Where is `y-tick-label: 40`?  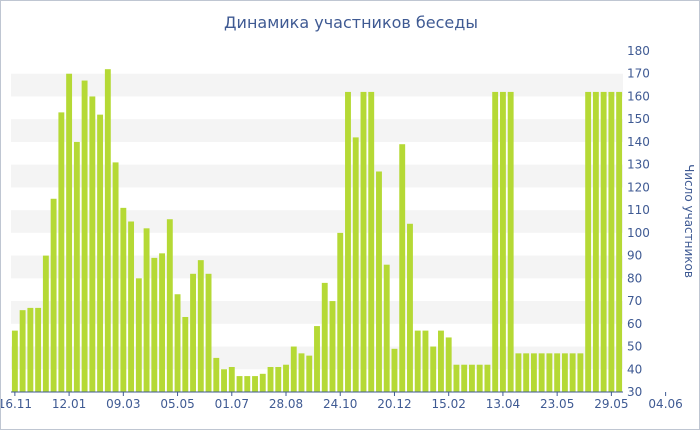
y-tick-label: 40 is located at coordinates (634, 369).